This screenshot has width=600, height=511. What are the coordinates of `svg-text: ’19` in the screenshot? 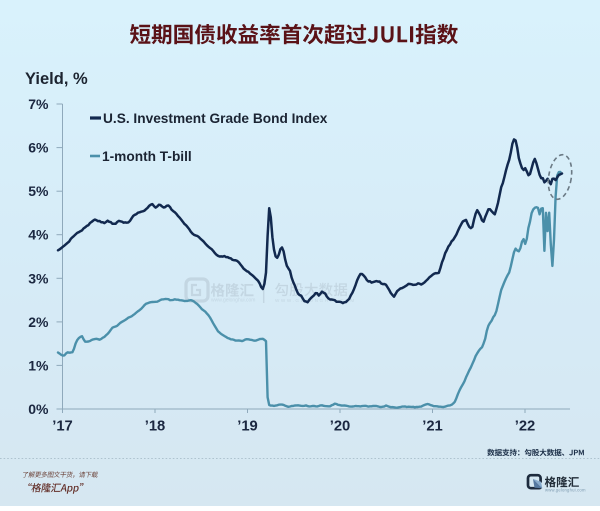 It's located at (247, 427).